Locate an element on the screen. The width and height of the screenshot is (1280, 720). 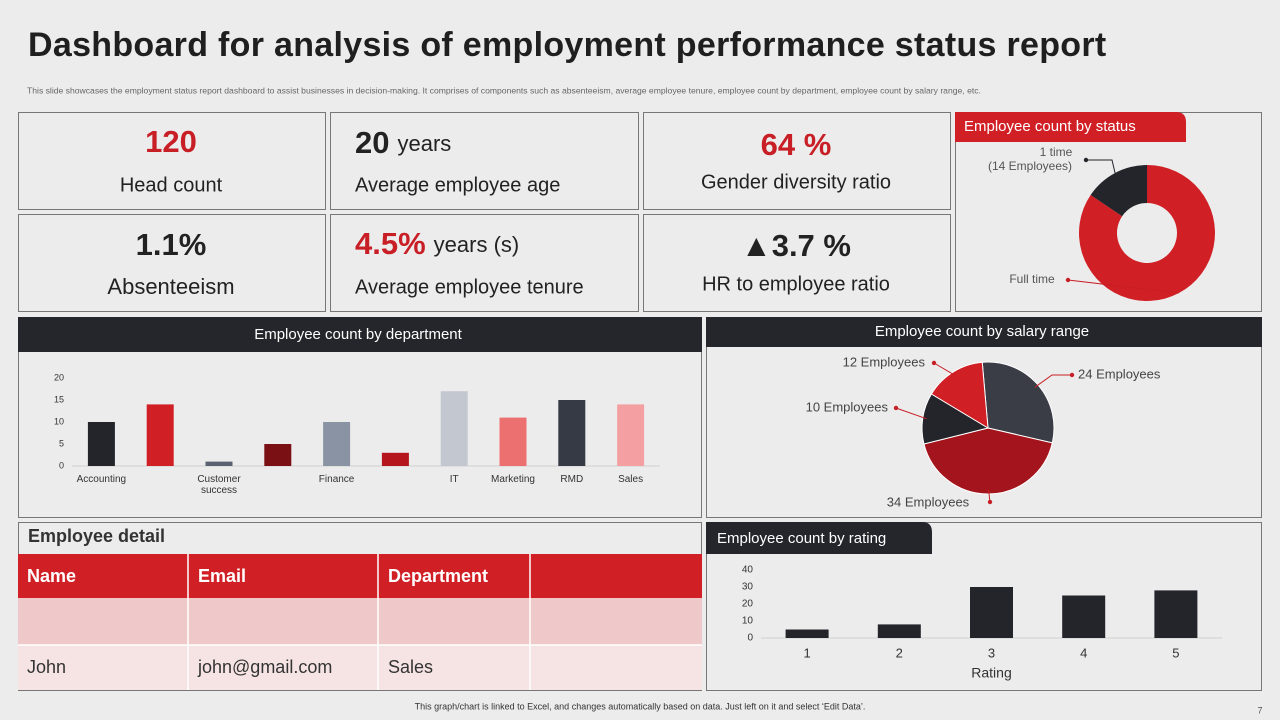
kpi-label: Head count is located at coordinates (171, 185).